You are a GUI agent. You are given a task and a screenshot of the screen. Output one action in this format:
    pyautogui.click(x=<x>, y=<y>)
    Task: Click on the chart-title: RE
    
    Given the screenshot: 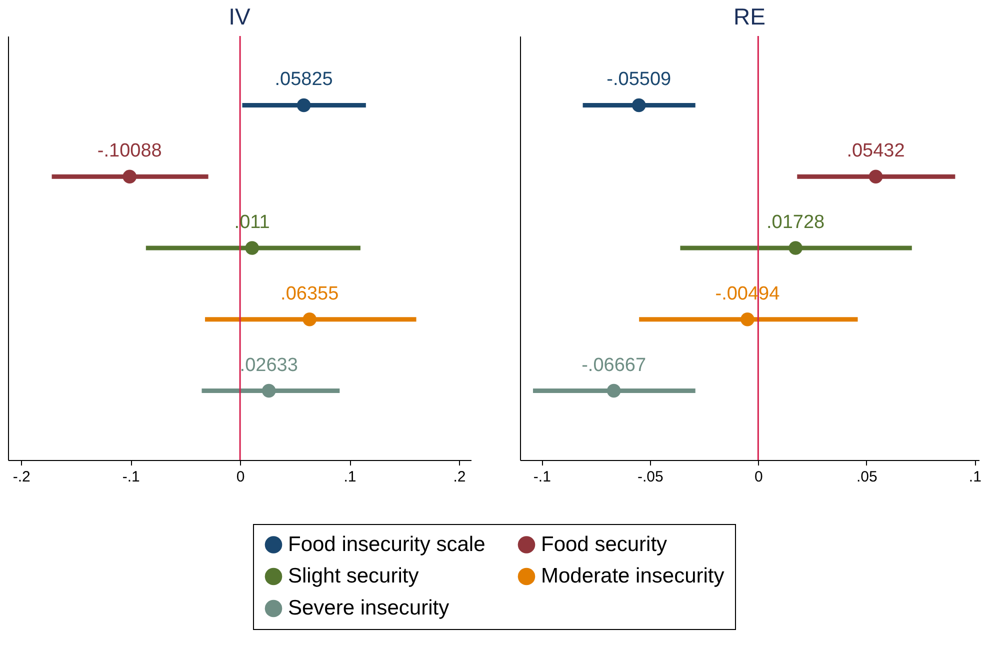 What is the action you would take?
    pyautogui.click(x=750, y=16)
    